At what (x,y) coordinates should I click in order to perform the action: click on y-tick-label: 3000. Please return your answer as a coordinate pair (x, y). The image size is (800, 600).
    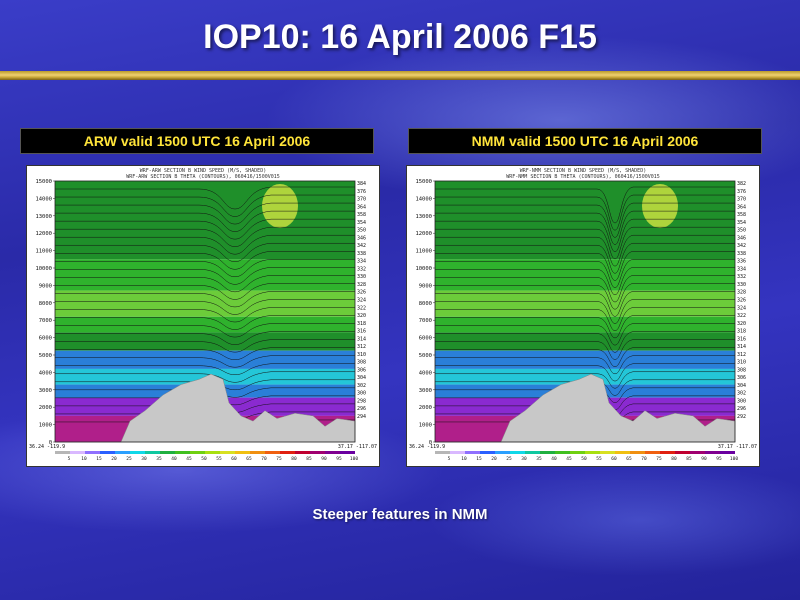
    Looking at the image, I should click on (425, 391).